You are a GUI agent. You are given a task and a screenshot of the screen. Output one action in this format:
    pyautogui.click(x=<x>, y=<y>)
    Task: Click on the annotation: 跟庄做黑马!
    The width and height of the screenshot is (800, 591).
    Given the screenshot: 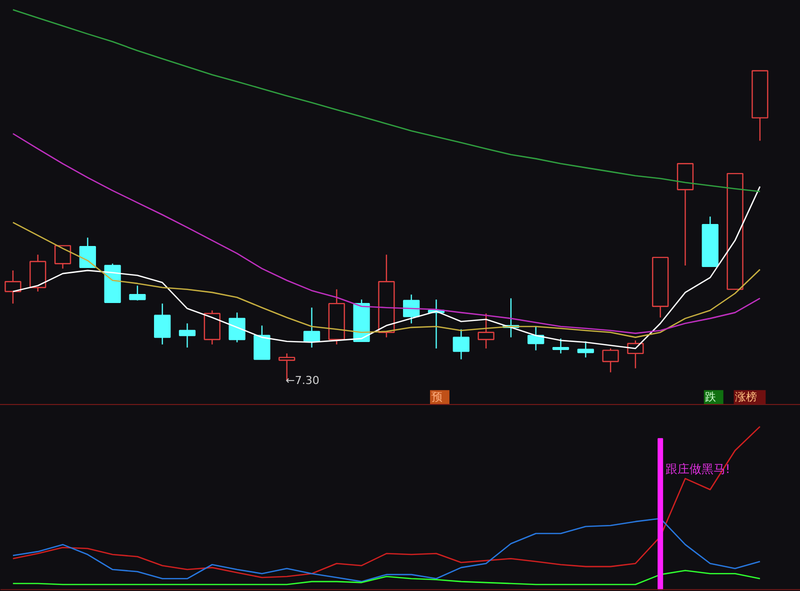 What is the action you would take?
    pyautogui.click(x=697, y=469)
    